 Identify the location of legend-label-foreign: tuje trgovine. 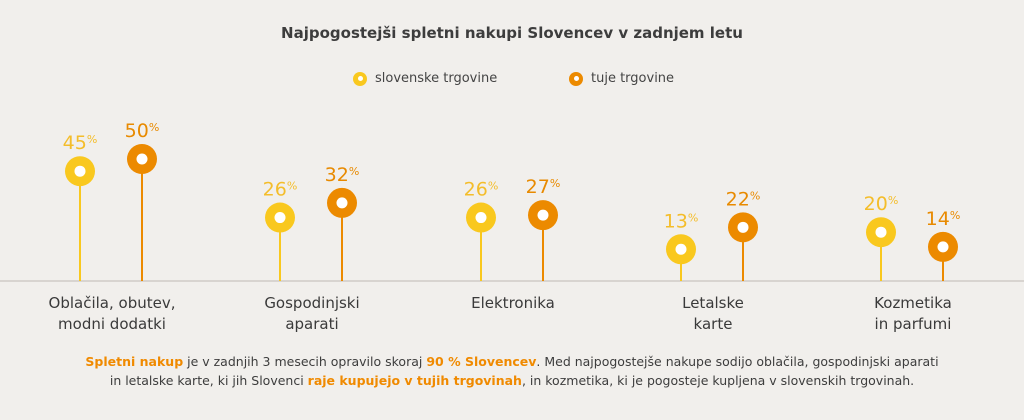
(633, 78).